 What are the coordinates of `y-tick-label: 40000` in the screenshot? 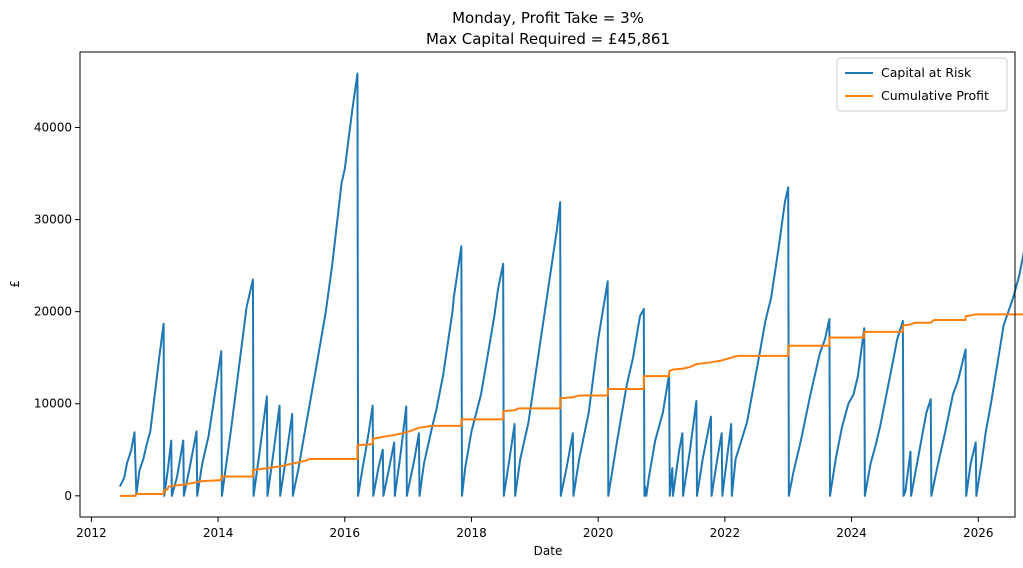 It's located at (53, 128).